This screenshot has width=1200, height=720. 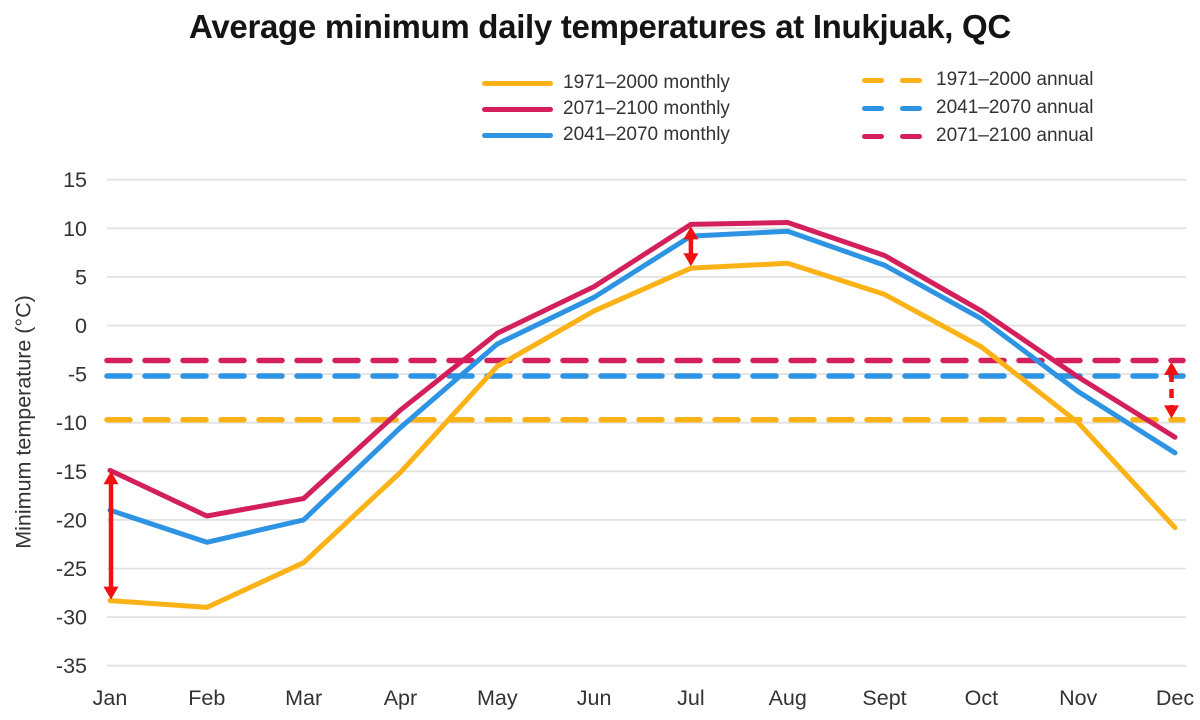 What do you see at coordinates (71, 618) in the screenshot?
I see `y-tick-label: -30` at bounding box center [71, 618].